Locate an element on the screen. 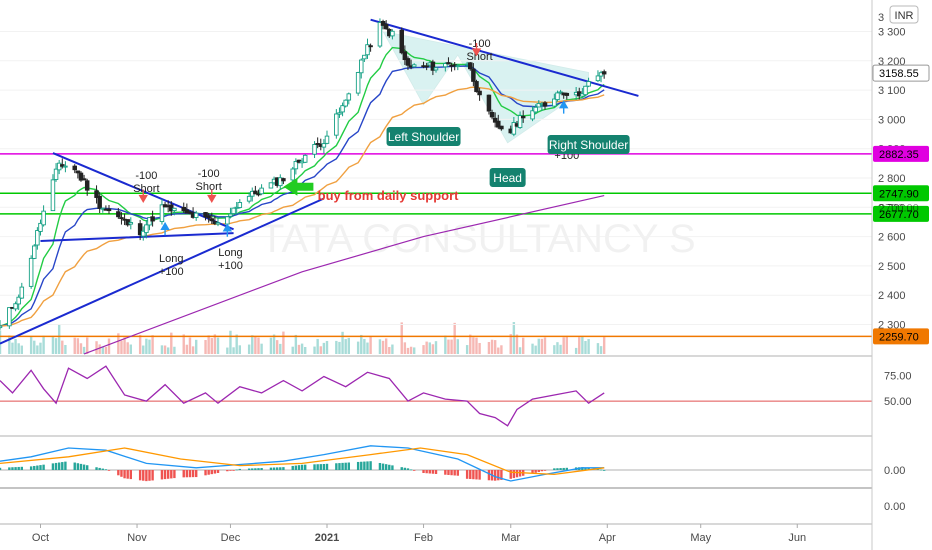 The height and width of the screenshot is (550, 932). annotation-short_2-line2: Short is located at coordinates (209, 187).